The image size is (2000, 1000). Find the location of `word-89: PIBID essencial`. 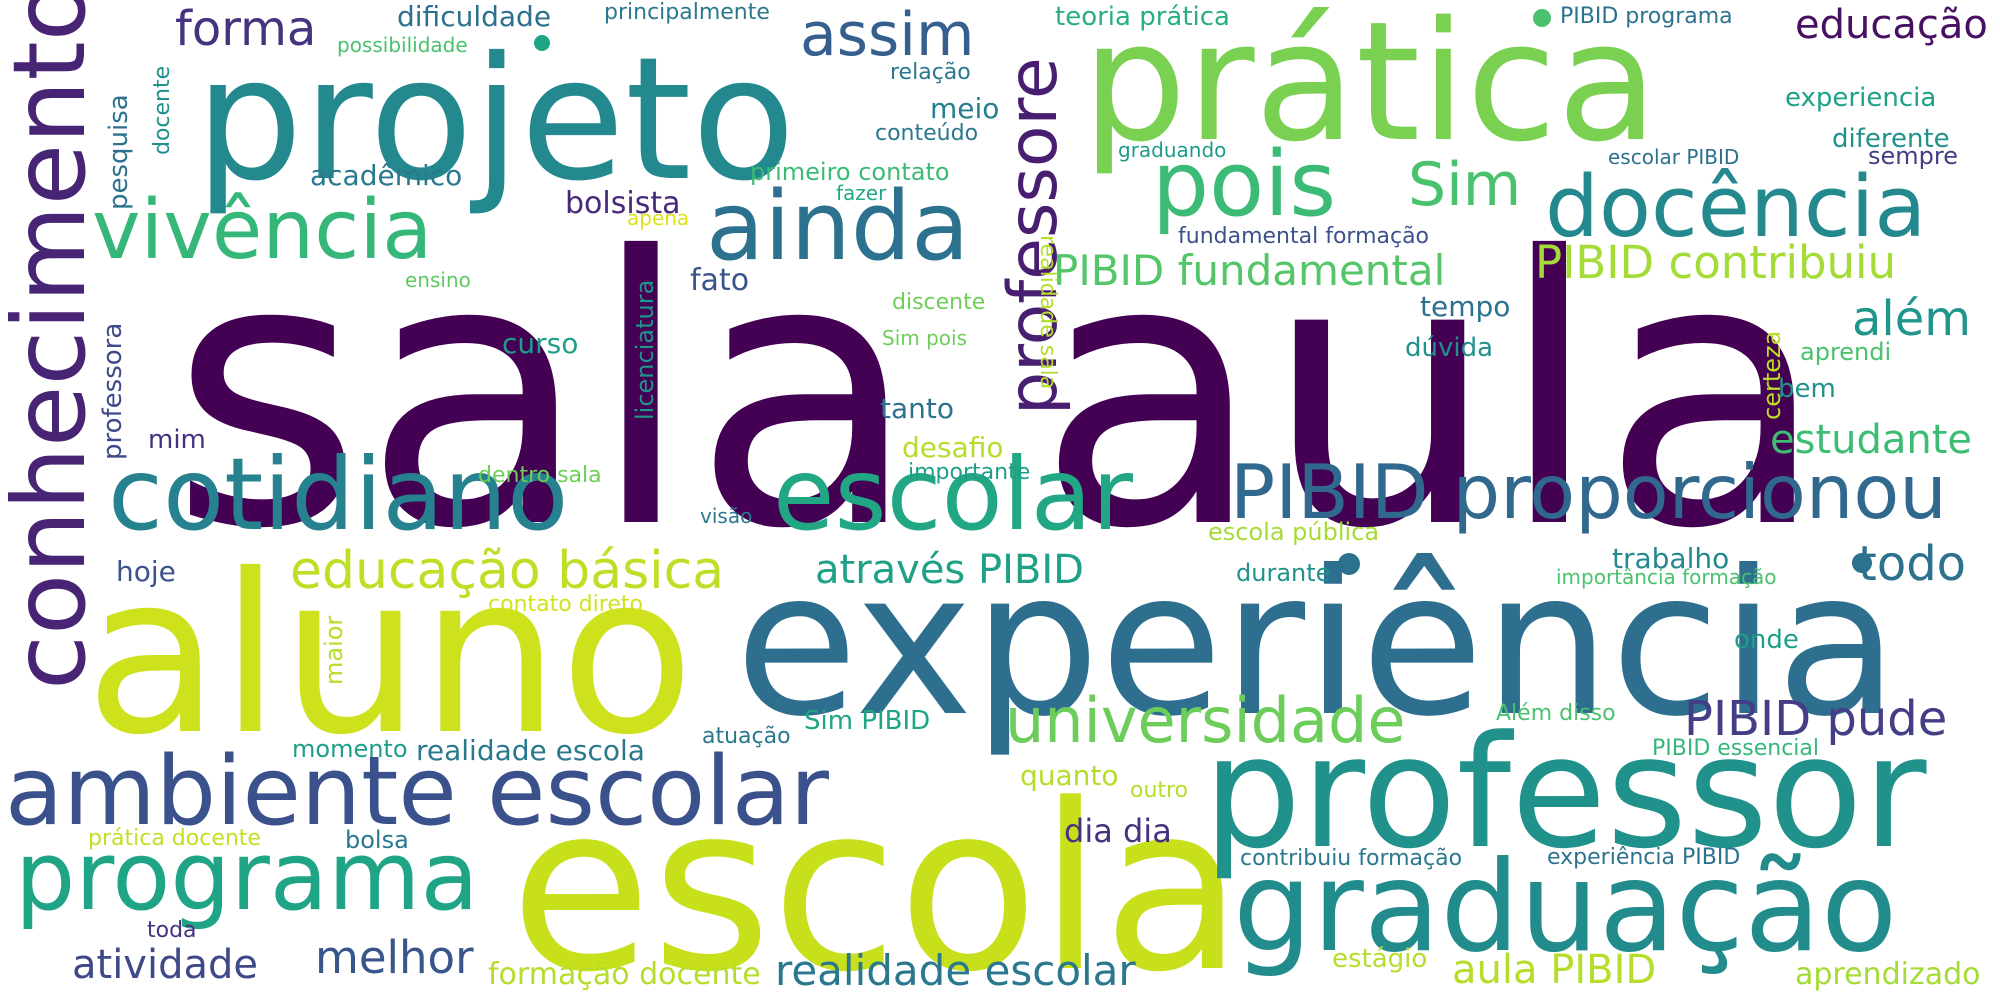

word-89: PIBID essencial is located at coordinates (1736, 748).